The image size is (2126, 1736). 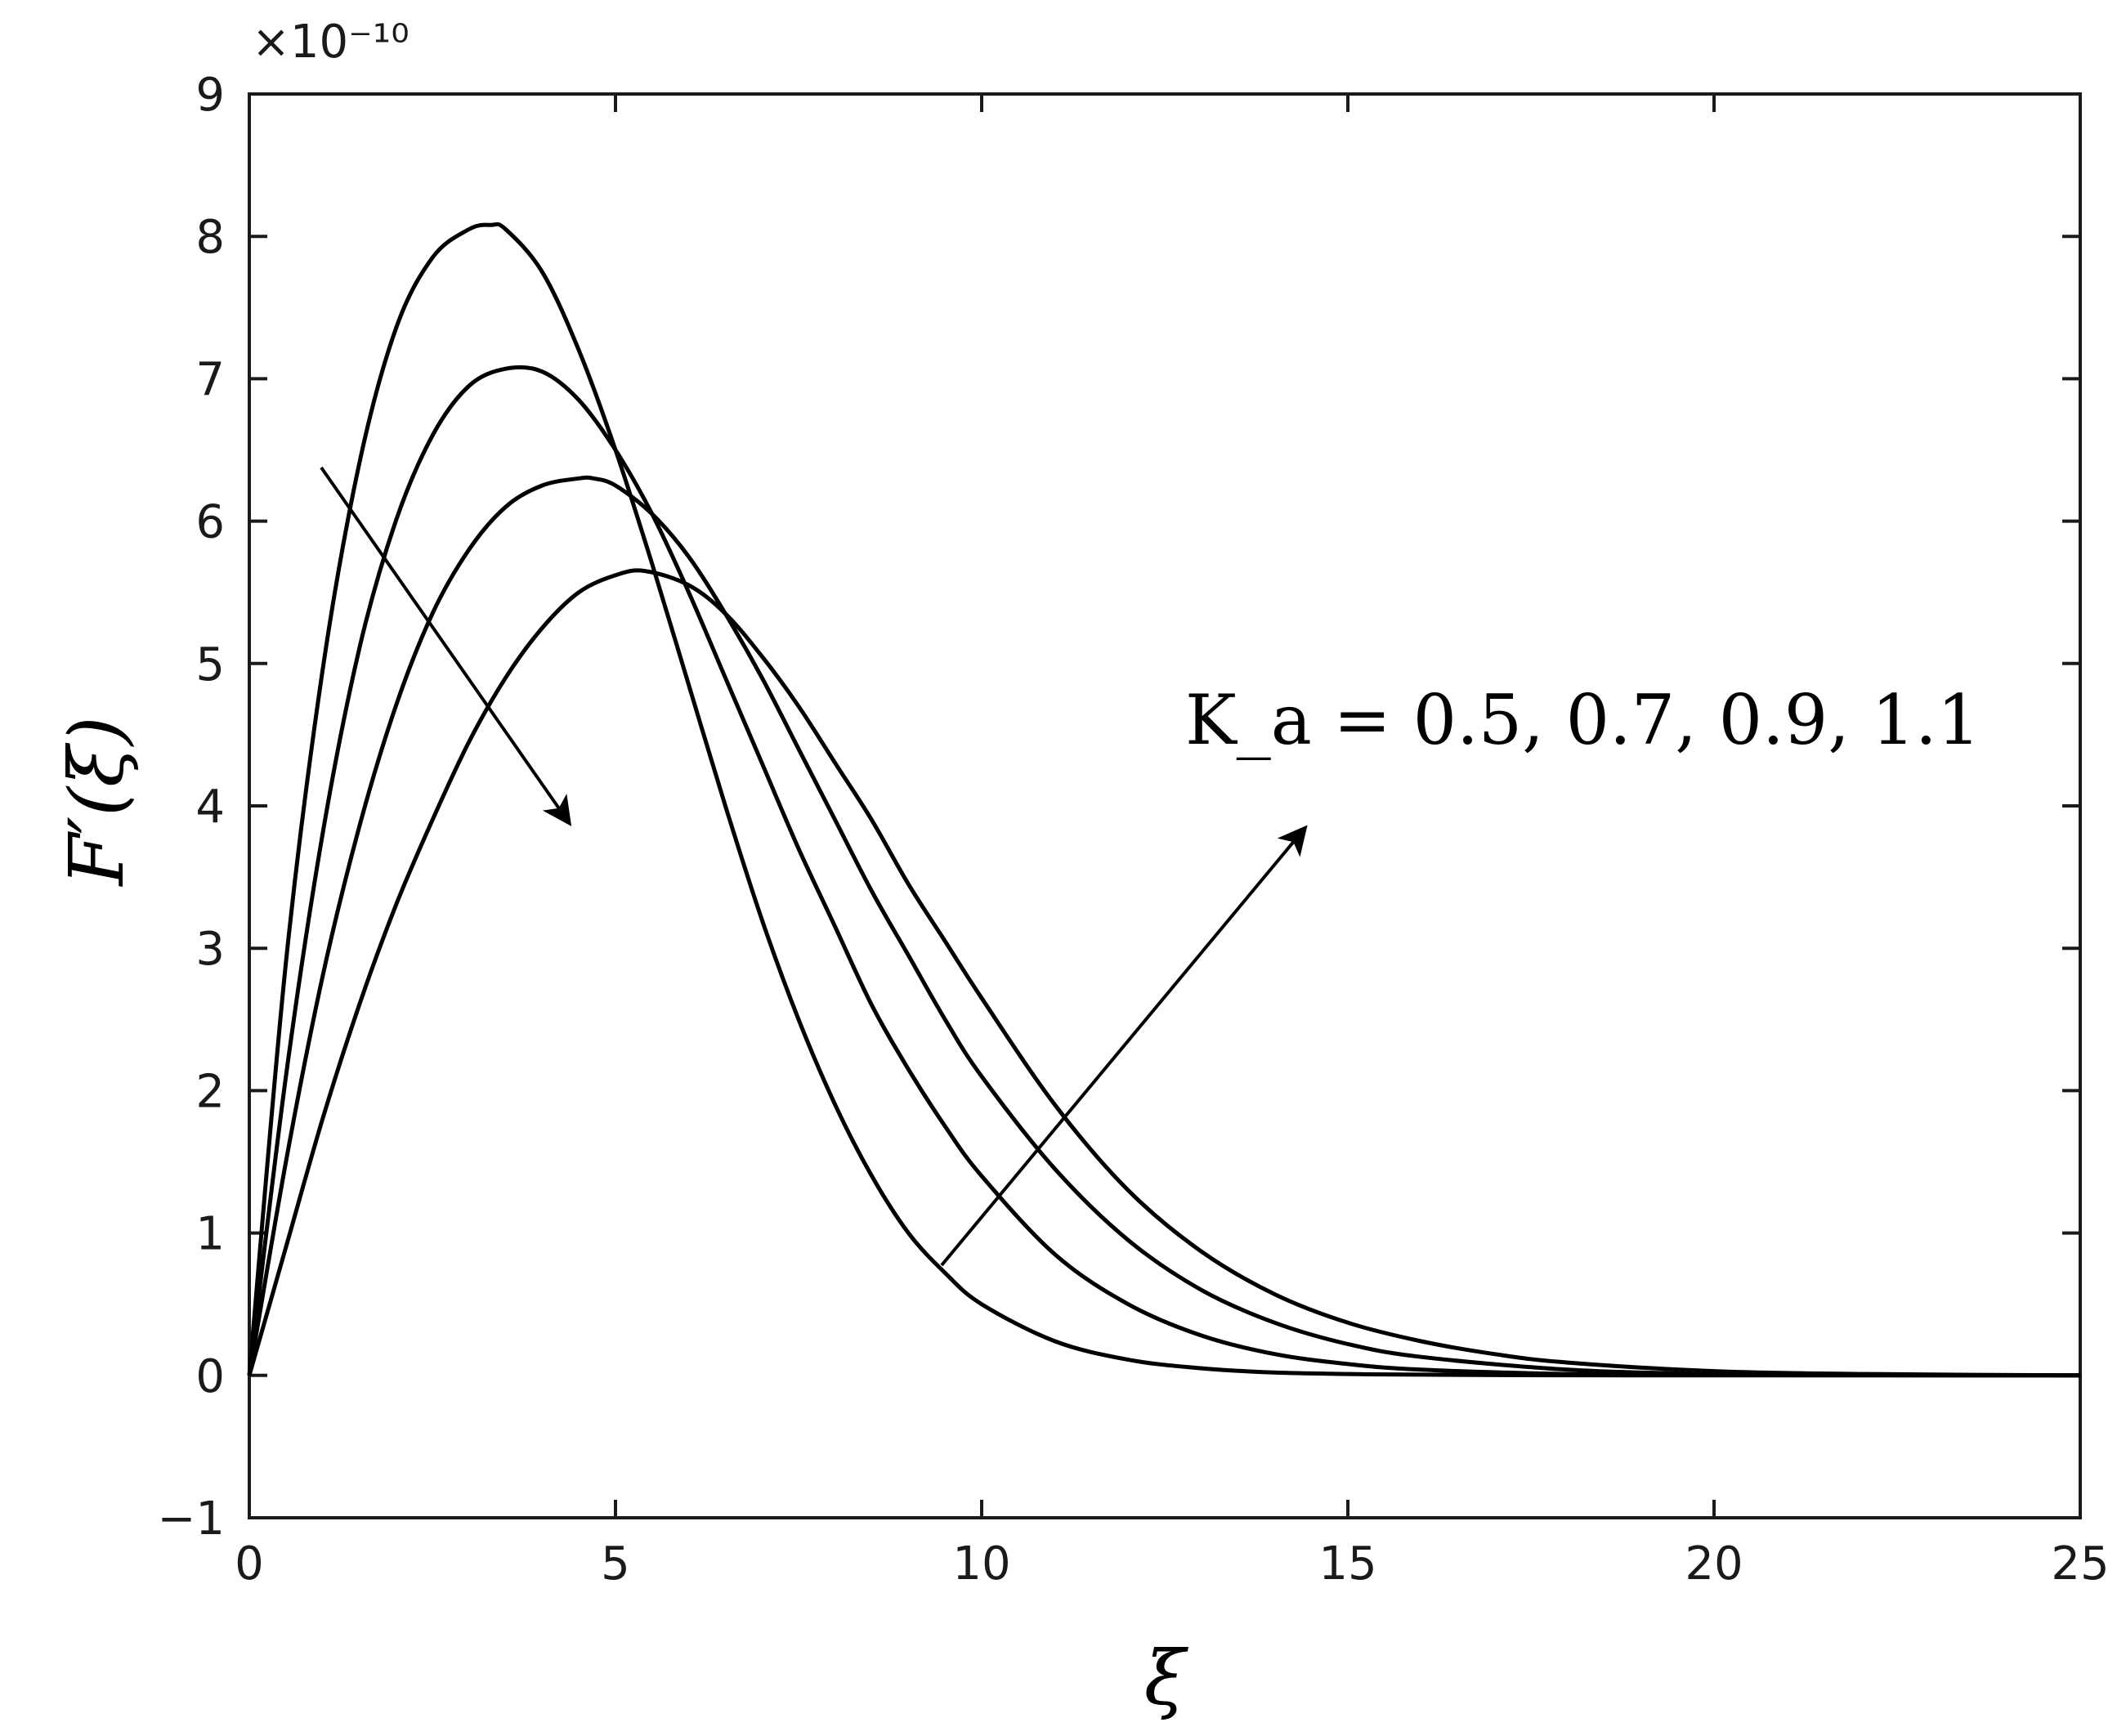 What do you see at coordinates (1124, 1046) in the screenshot?
I see `trend-arrow-up` at bounding box center [1124, 1046].